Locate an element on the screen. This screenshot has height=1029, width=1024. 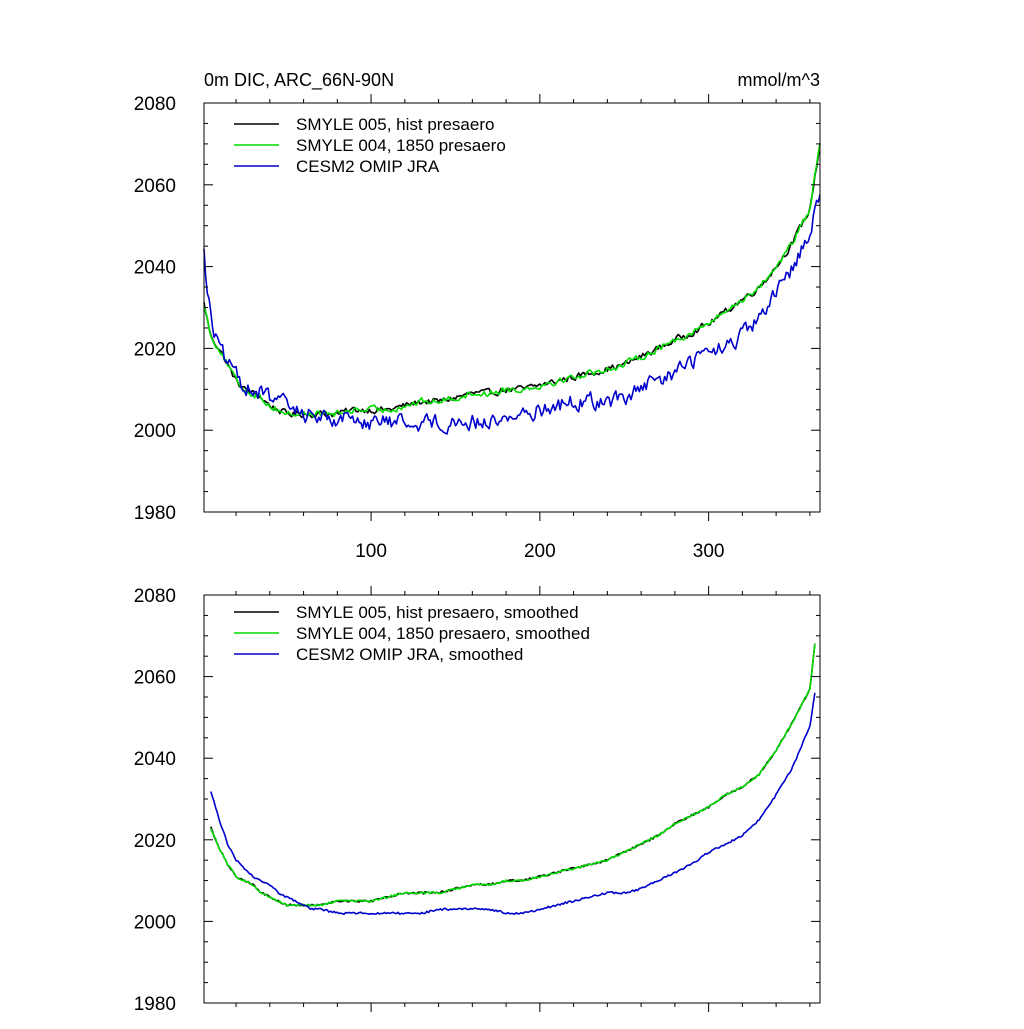
chart-units: mmol/m^3 is located at coordinates (779, 80).